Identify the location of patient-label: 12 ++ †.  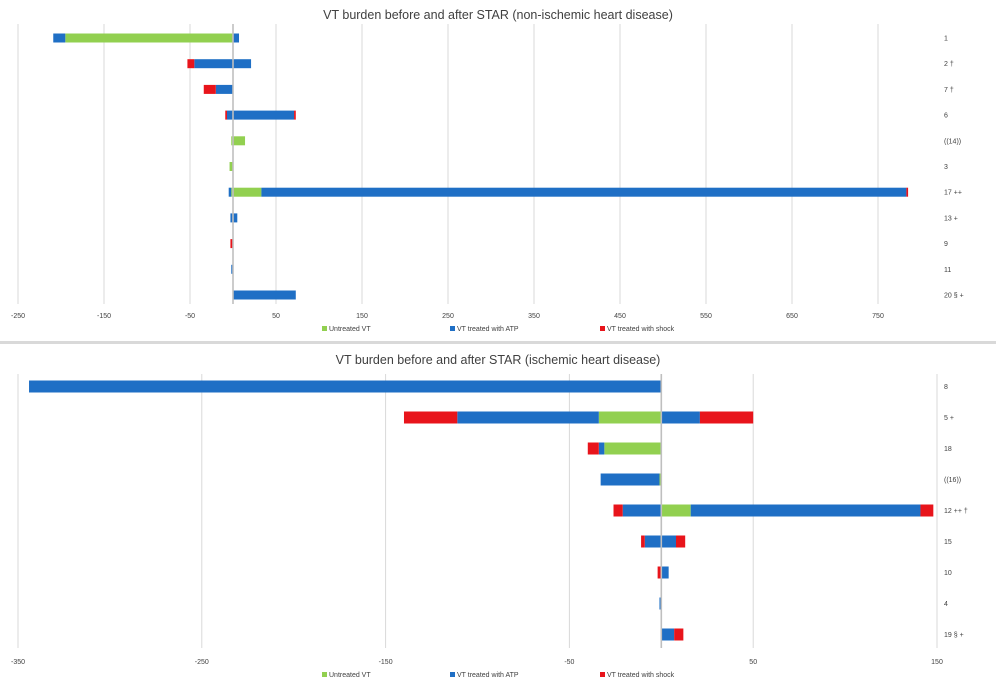
(956, 511).